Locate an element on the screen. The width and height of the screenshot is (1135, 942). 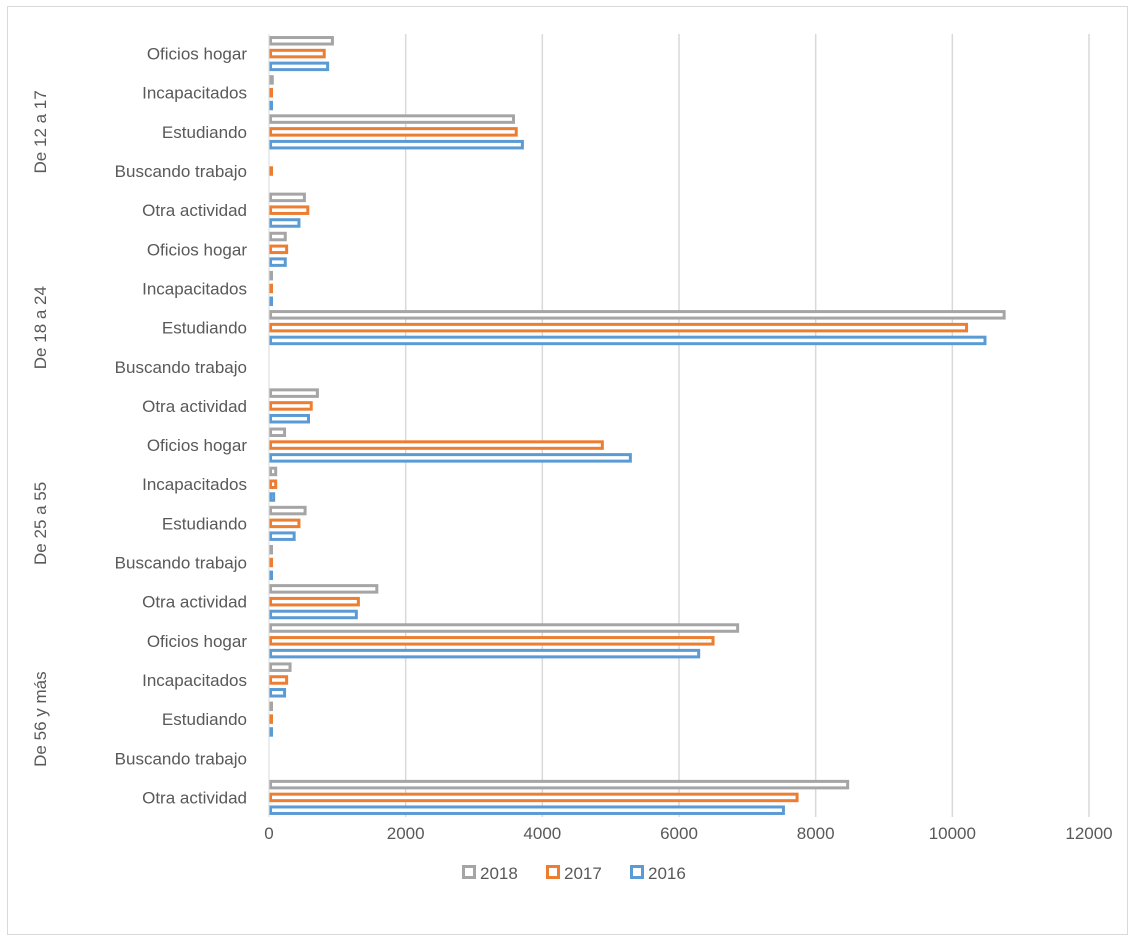
bar-De-25-a-55-Oficios-hogar-2016 is located at coordinates (450, 458).